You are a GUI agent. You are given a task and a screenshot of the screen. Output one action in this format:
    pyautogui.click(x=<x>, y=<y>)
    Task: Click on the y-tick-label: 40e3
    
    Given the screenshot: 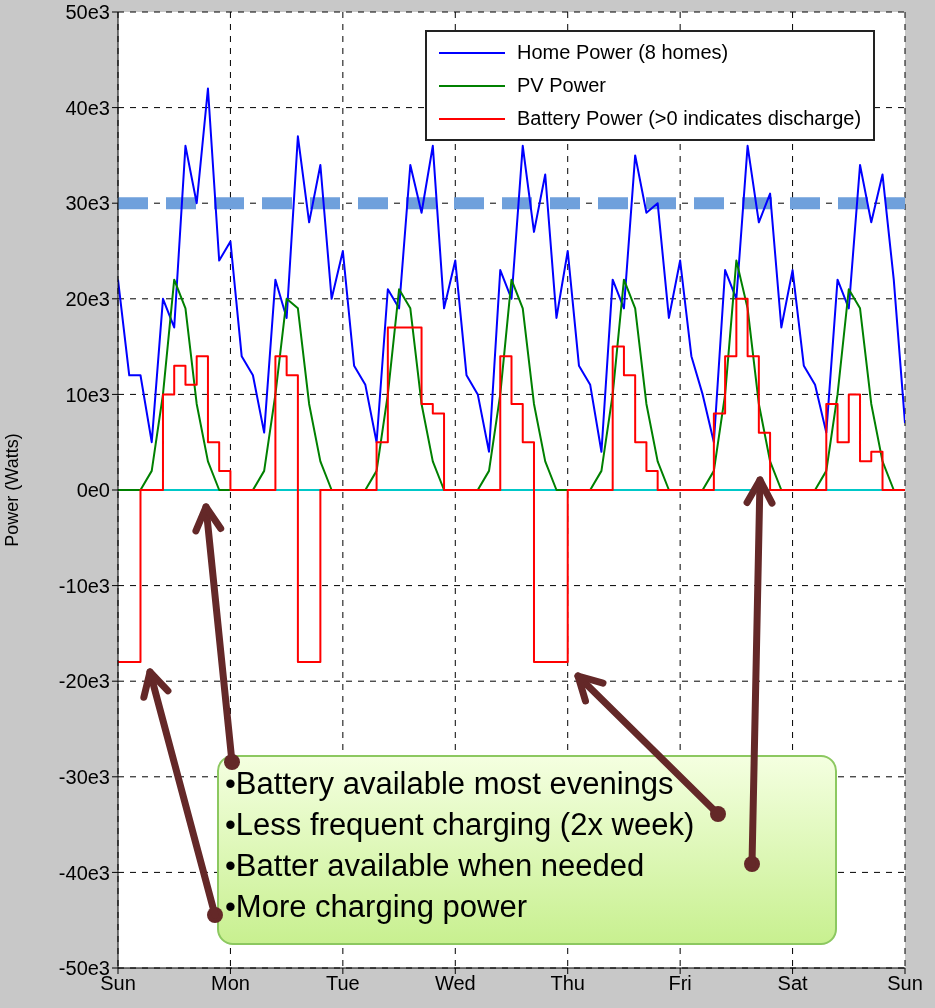 What is the action you would take?
    pyautogui.click(x=87, y=107)
    